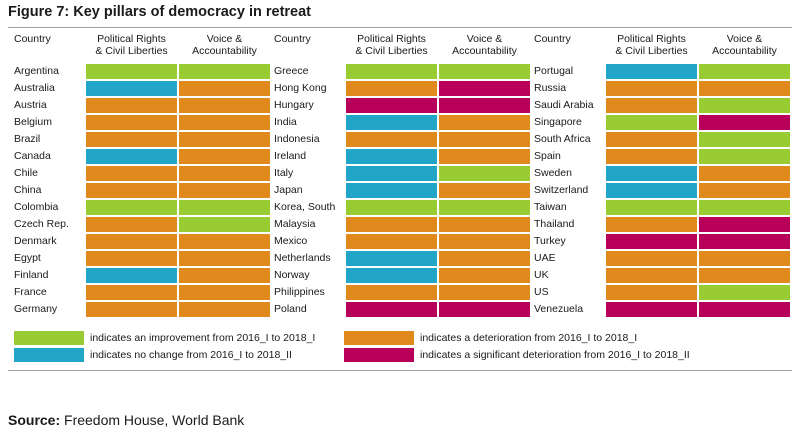 The image size is (800, 438). Describe the element at coordinates (131, 258) in the screenshot. I see `cell-political-rights-egypt` at that location.